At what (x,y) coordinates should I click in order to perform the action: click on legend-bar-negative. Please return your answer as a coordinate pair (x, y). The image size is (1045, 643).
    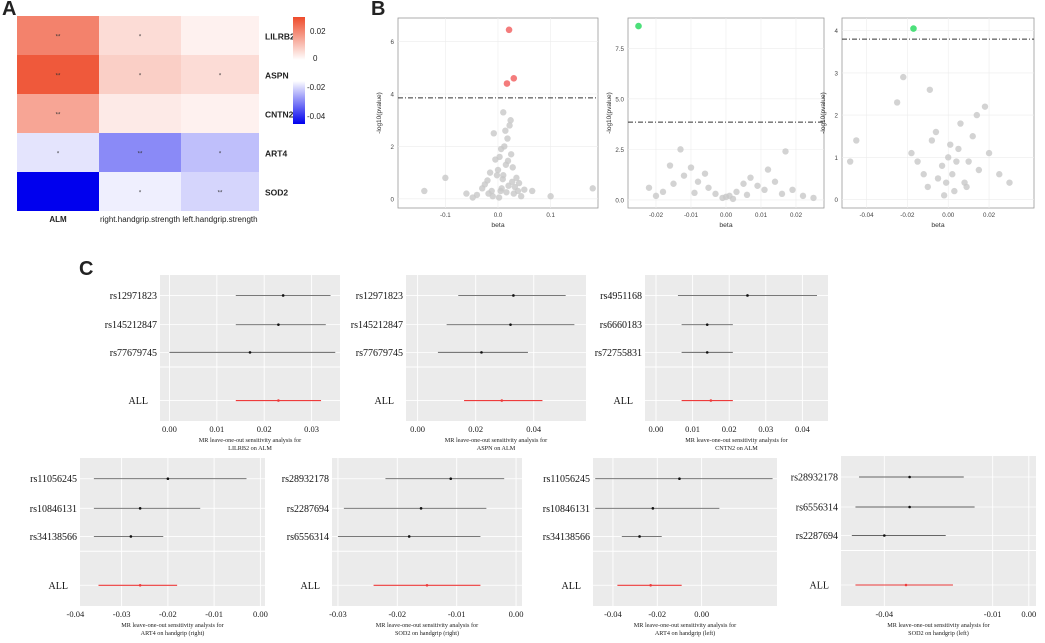
    Looking at the image, I should click on (299, 102).